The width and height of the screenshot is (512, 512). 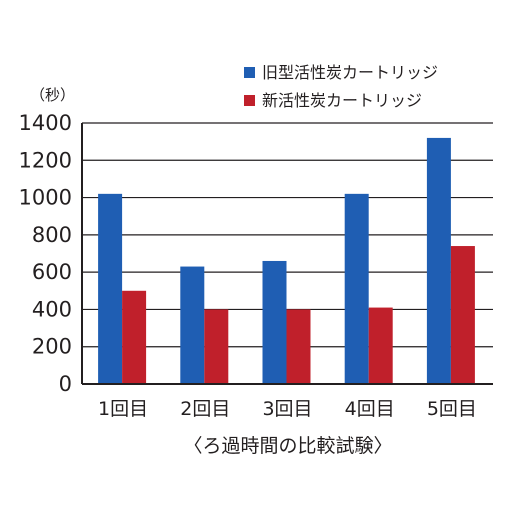 I want to click on y-tick-label: 400, so click(x=52, y=309).